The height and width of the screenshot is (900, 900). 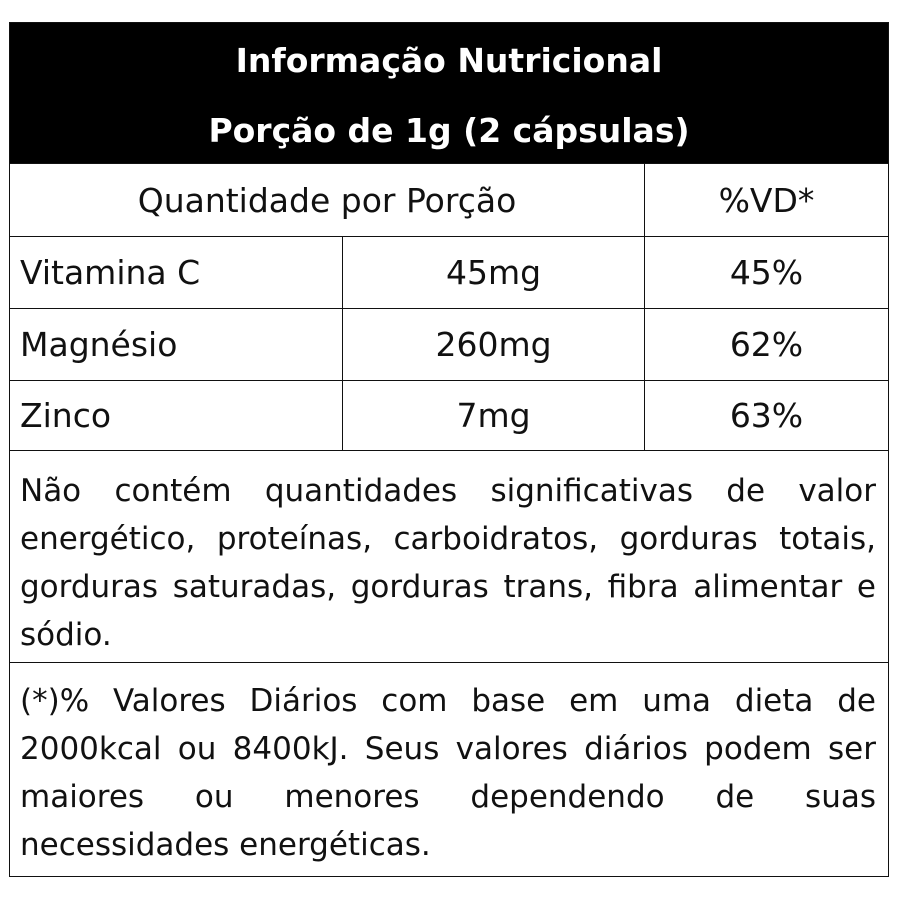 I want to click on nutrient-dv: 63%, so click(x=766, y=415).